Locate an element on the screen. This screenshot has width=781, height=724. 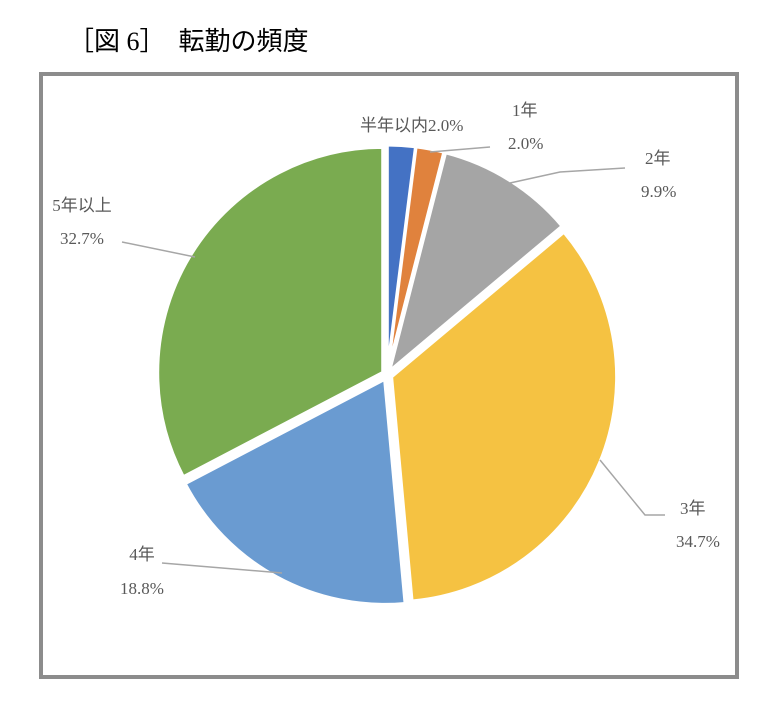
category-label: 5年以上 is located at coordinates (82, 205).